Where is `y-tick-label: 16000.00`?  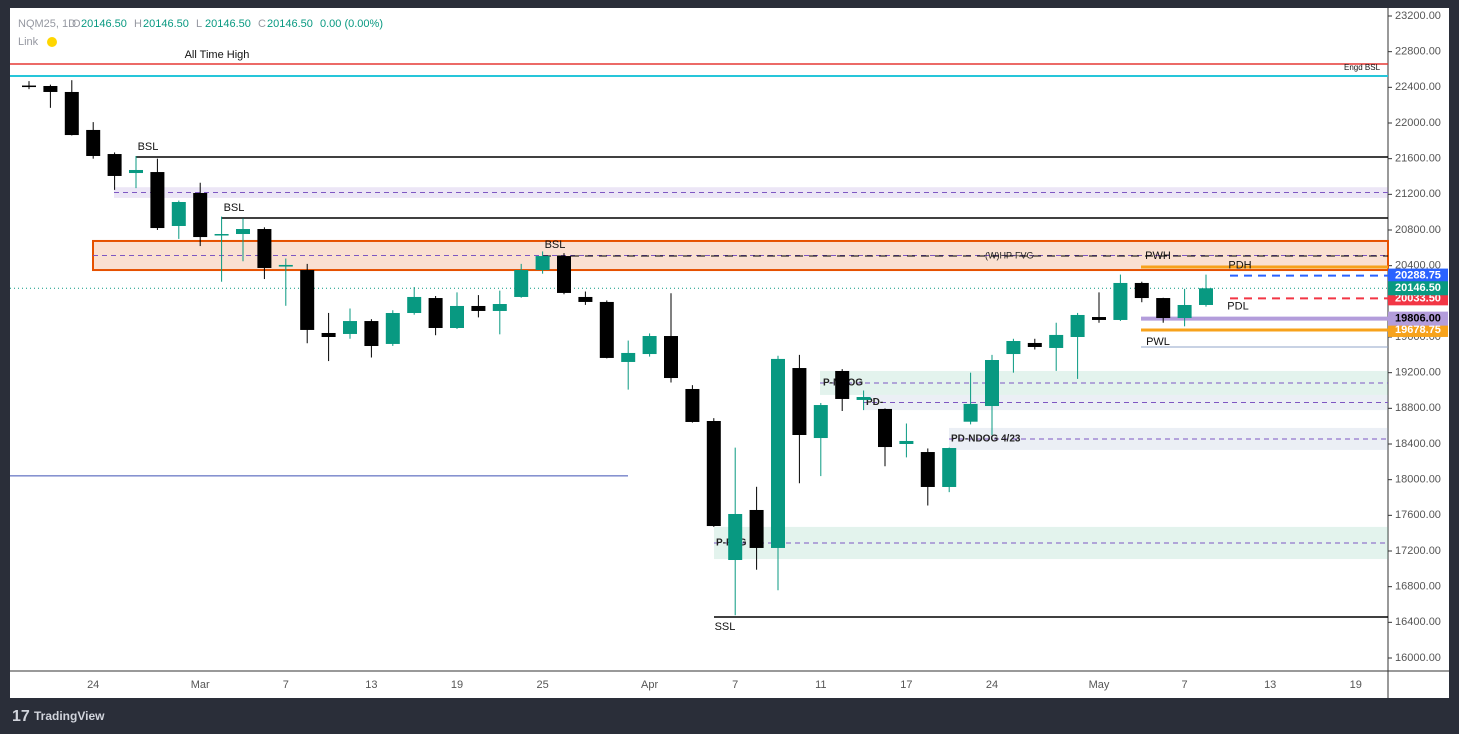 y-tick-label: 16000.00 is located at coordinates (1418, 658).